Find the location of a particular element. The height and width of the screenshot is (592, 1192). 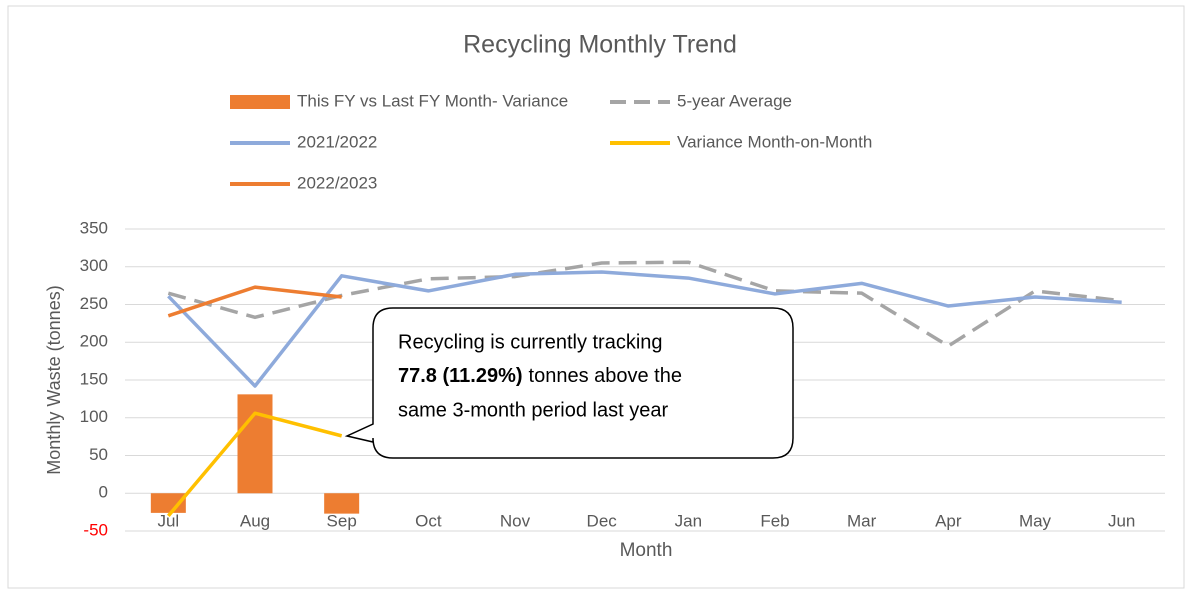

y-tick-label: 150 is located at coordinates (94, 378).